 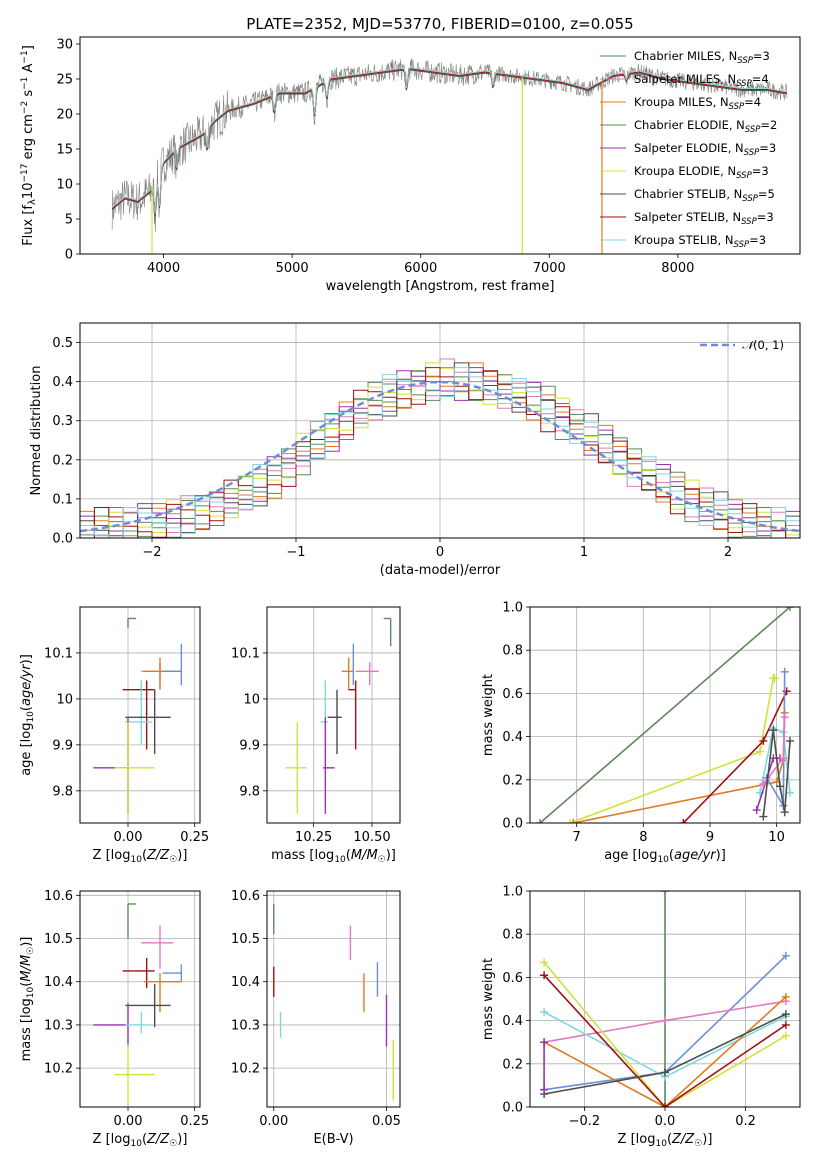 I want to click on y-tick-label: 10.1, so click(x=58, y=653).